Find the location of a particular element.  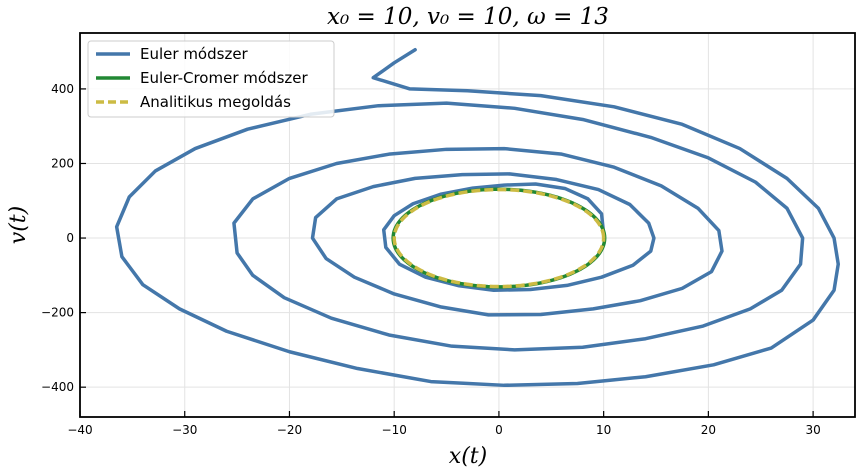

x-tick-label: −10 is located at coordinates (394, 430).